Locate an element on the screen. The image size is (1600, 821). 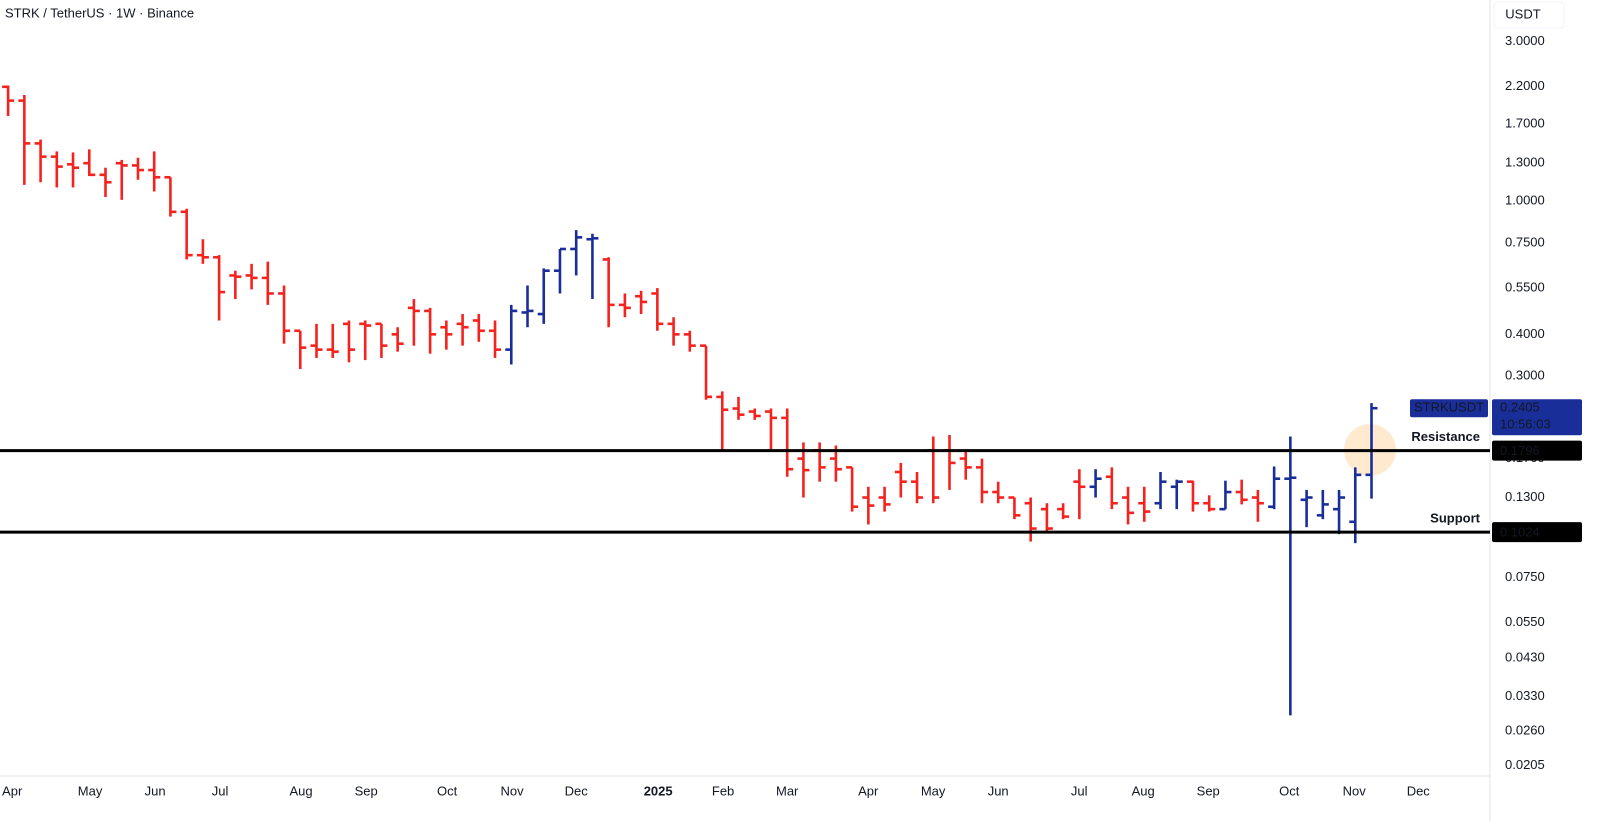
unit-box is located at coordinates (1529, 15).